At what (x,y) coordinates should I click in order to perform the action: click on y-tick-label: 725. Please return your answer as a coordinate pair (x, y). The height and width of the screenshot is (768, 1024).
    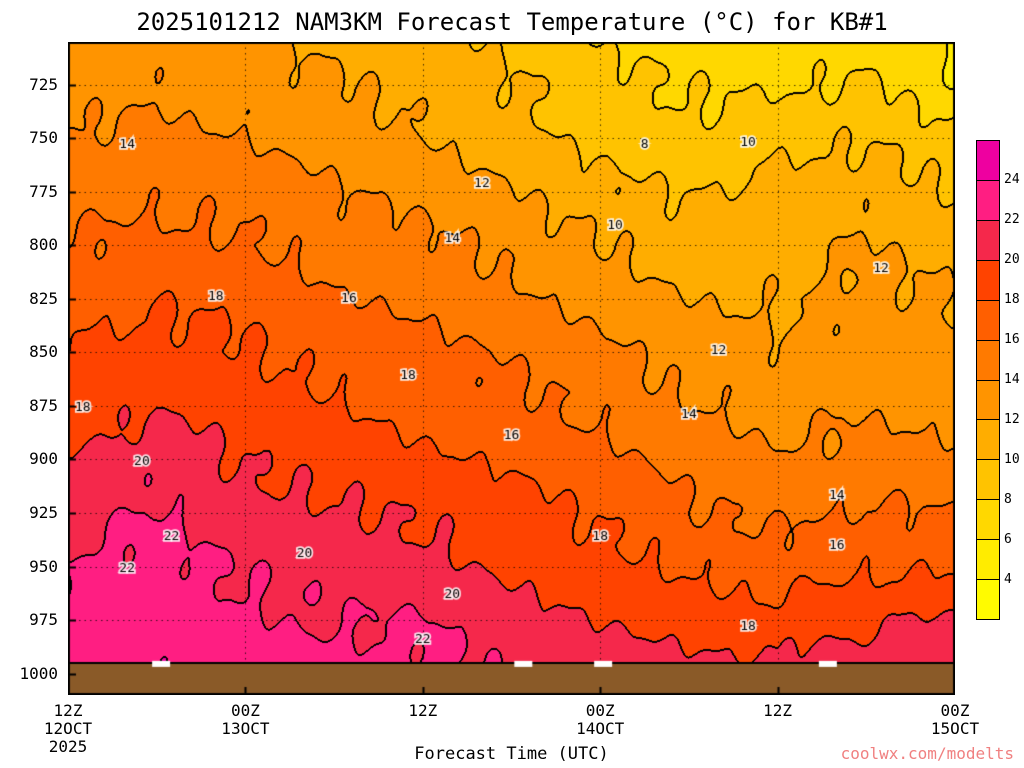
    Looking at the image, I should click on (43, 84).